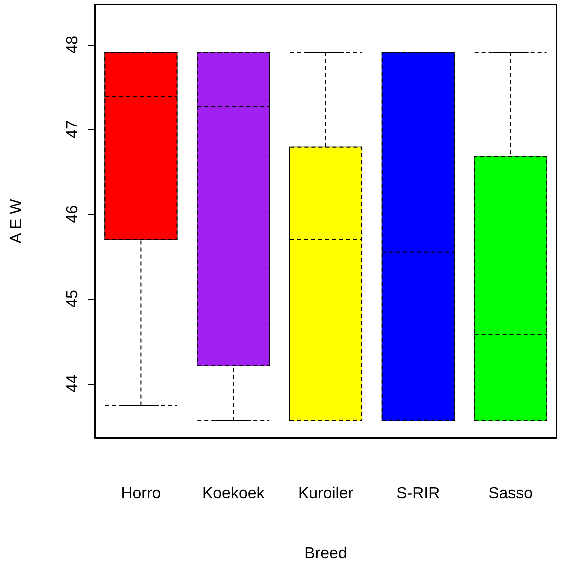  What do you see at coordinates (326, 554) in the screenshot?
I see `x-axis-title: Breed` at bounding box center [326, 554].